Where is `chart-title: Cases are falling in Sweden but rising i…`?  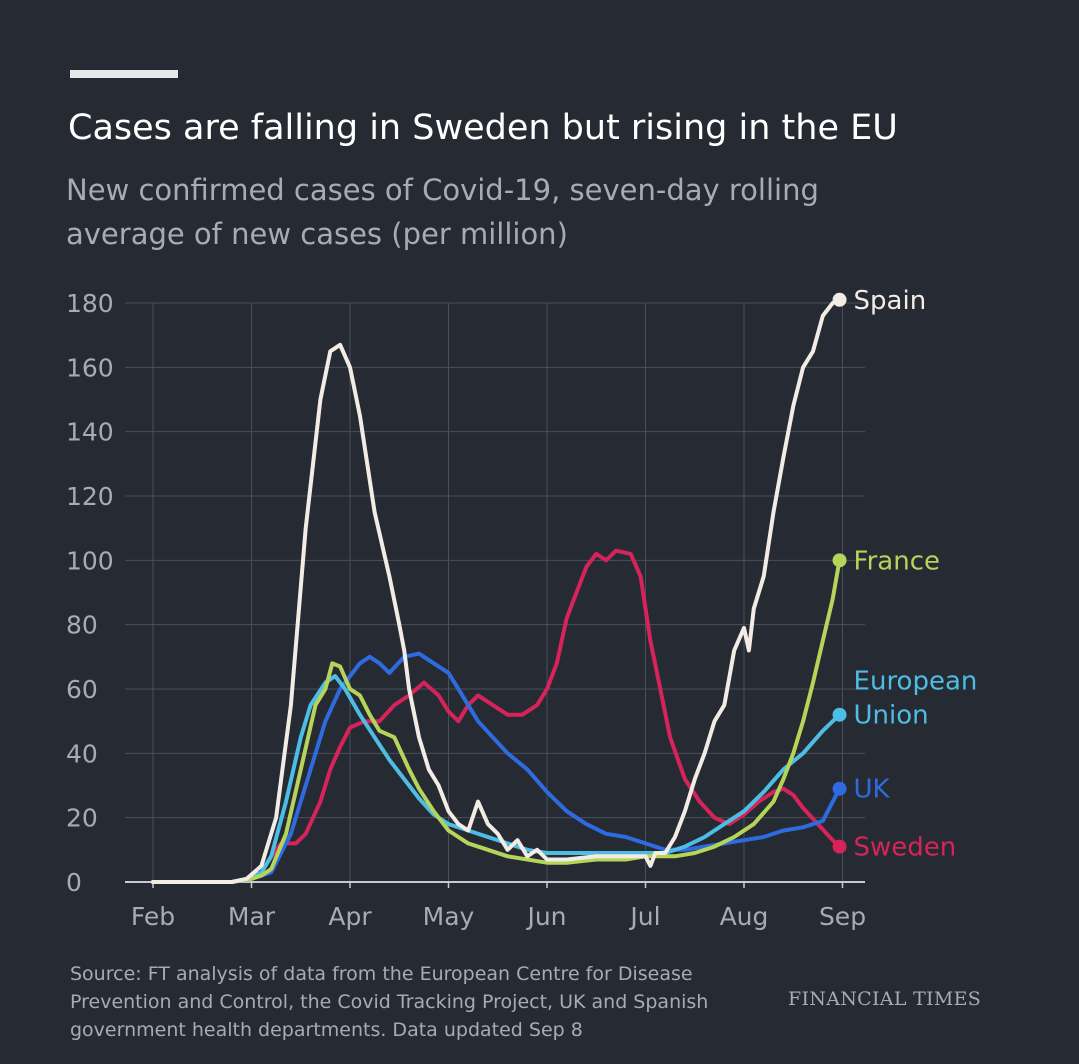
chart-title: Cases are falling in Sweden but rising i… is located at coordinates (483, 128).